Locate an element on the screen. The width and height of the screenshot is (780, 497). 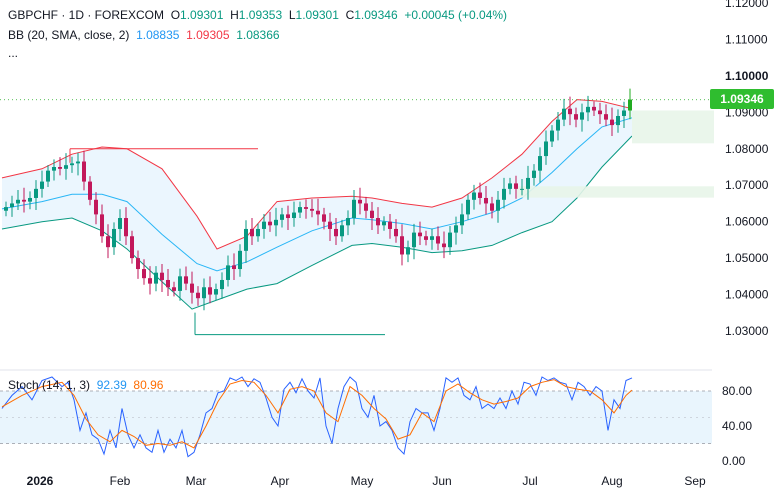
price-tick-label: 1.11000 is located at coordinates (746, 39).